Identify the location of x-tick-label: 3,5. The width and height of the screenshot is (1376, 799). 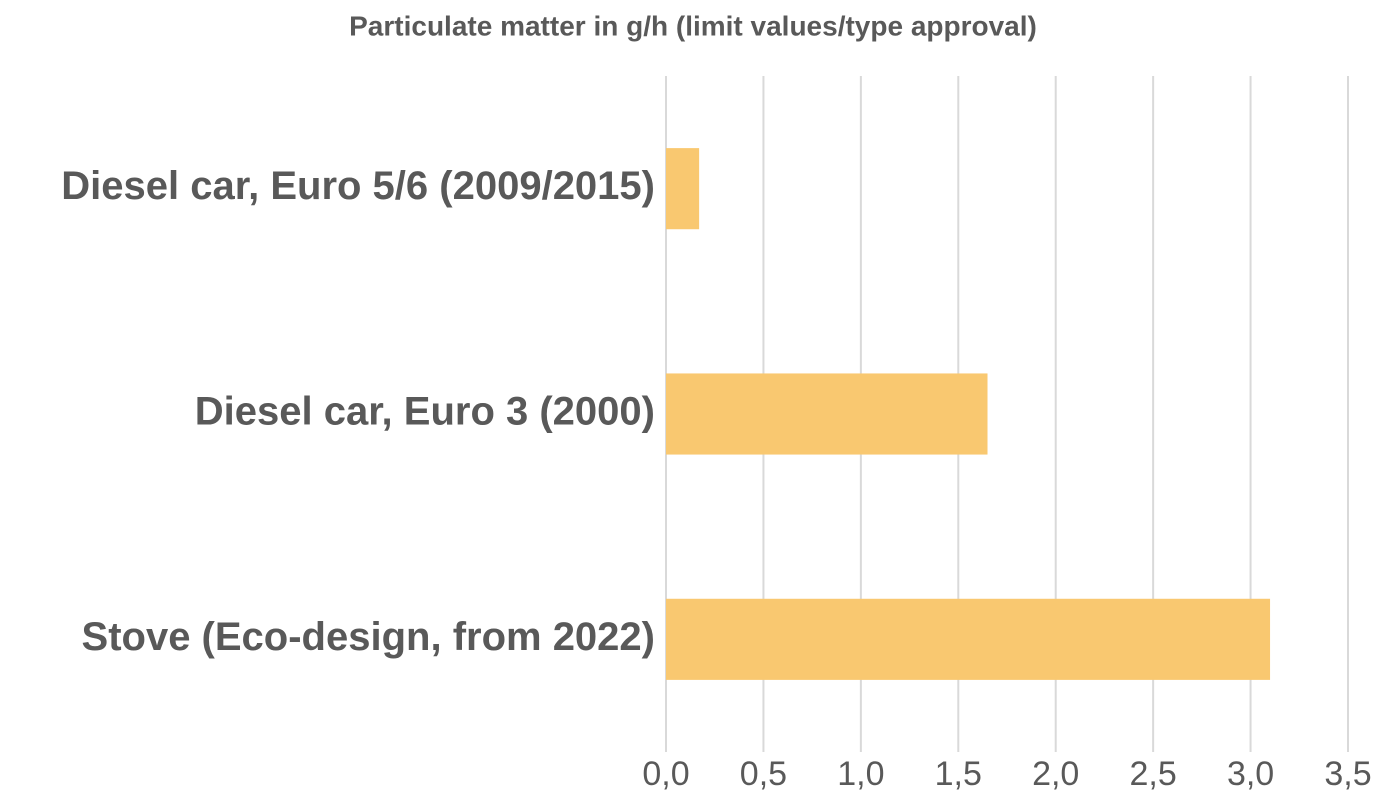
(1347, 774).